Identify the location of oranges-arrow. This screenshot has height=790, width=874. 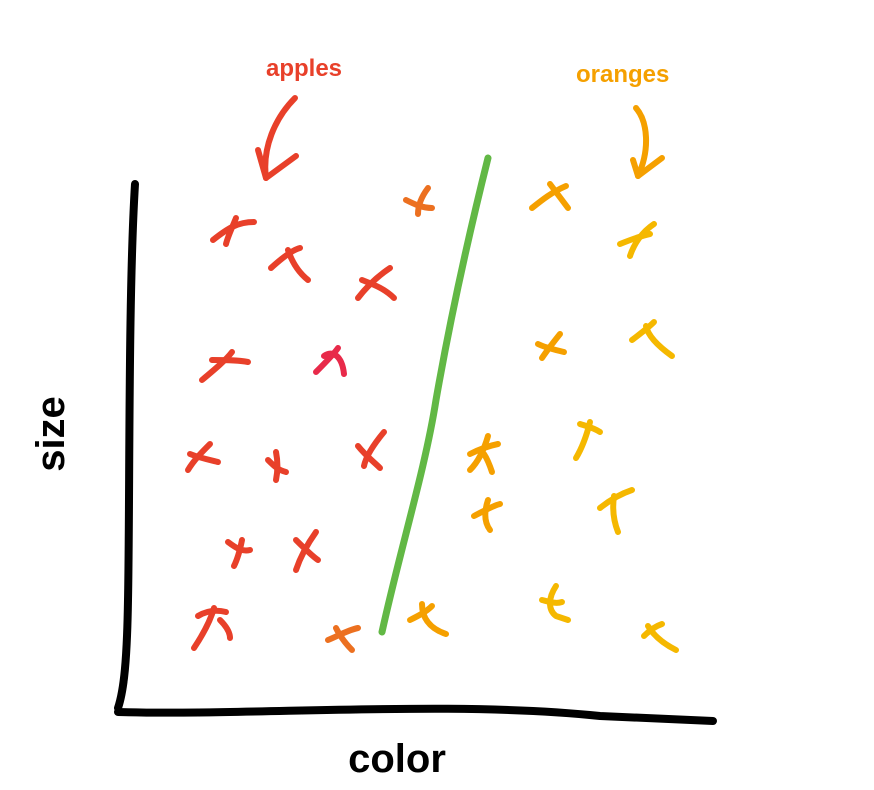
(647, 142).